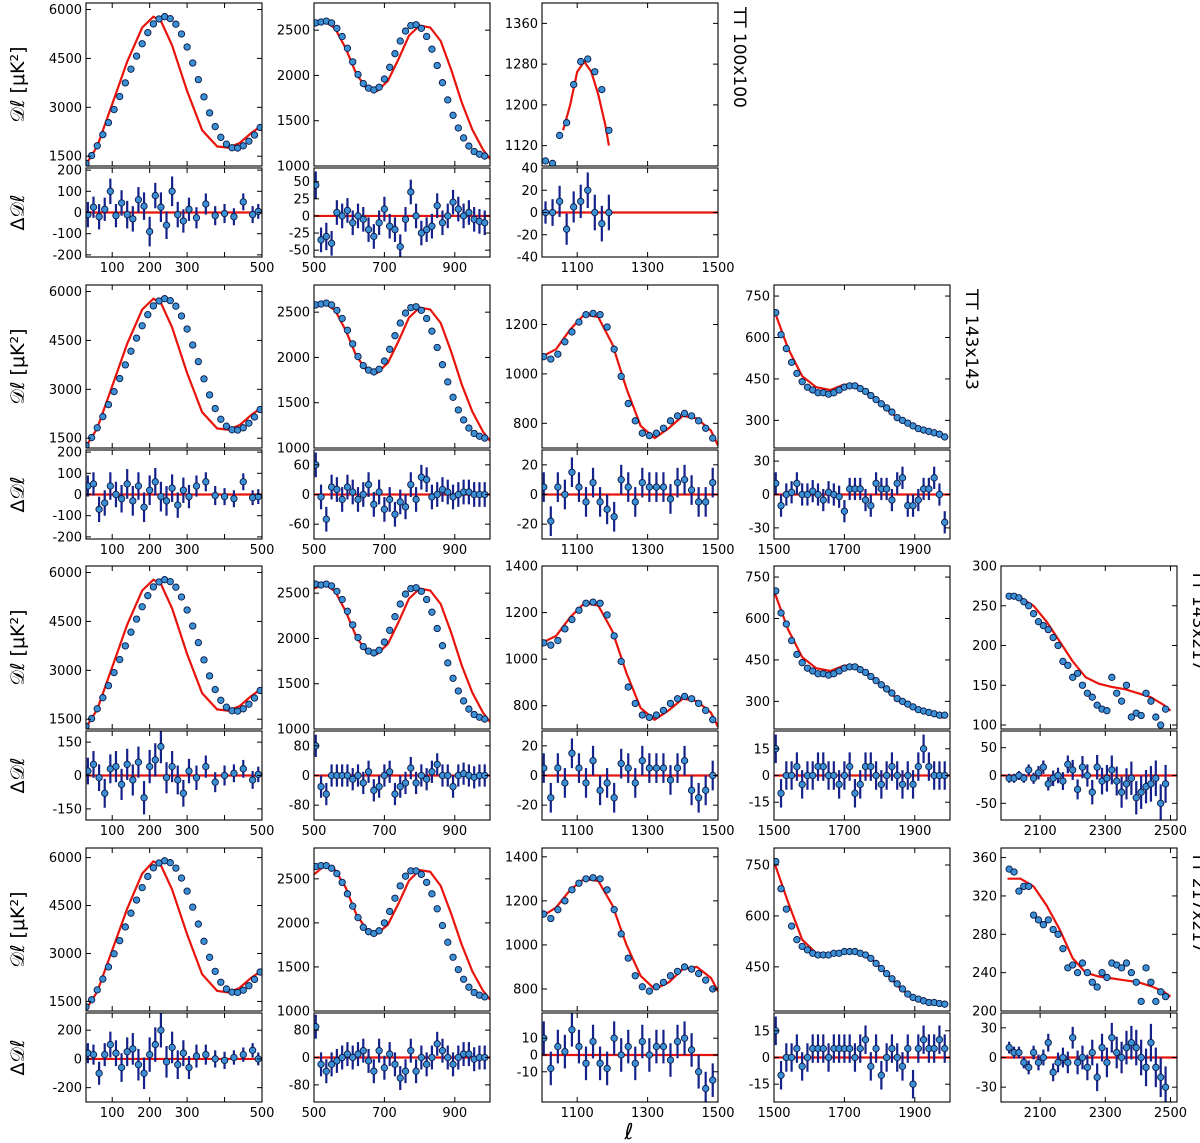  What do you see at coordinates (18, 1057) in the screenshot?
I see `y-axis-label-residual: Δ𝒟ℓ` at bounding box center [18, 1057].